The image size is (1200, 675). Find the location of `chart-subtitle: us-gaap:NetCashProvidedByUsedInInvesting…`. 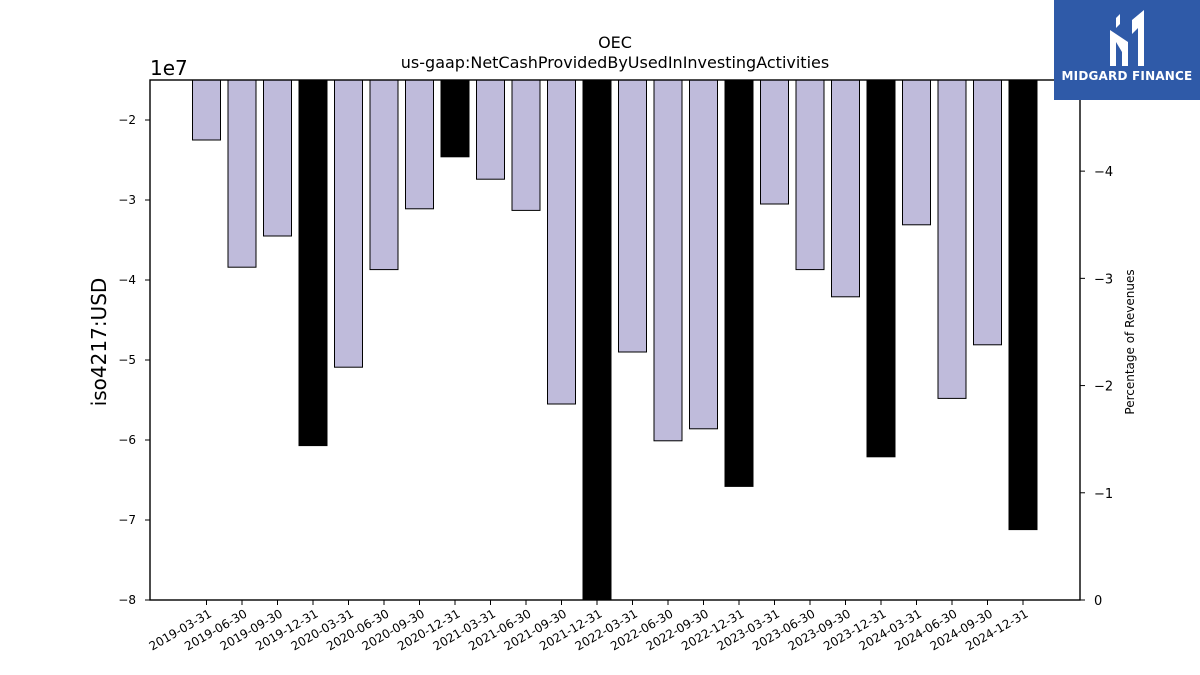

chart-subtitle: us-gaap:NetCashProvidedByUsedInInvesting… is located at coordinates (615, 62).